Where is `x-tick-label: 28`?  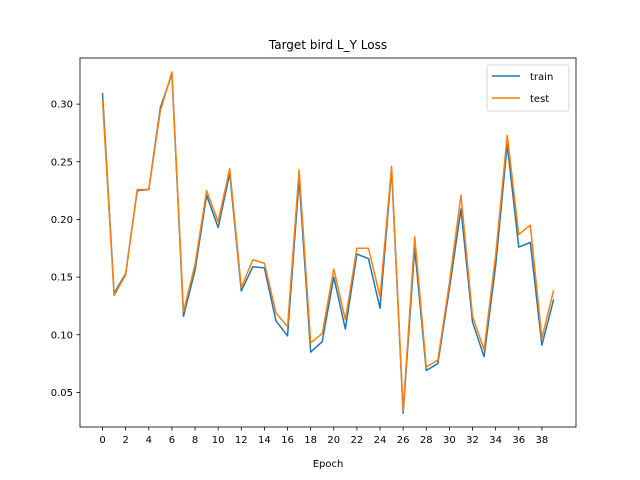 x-tick-label: 28 is located at coordinates (426, 440).